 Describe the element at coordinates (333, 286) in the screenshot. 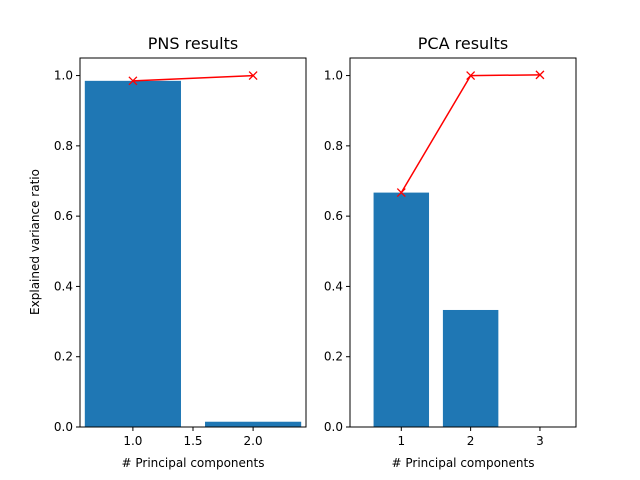

I see `pca-ytick-label-3: 0.4` at that location.